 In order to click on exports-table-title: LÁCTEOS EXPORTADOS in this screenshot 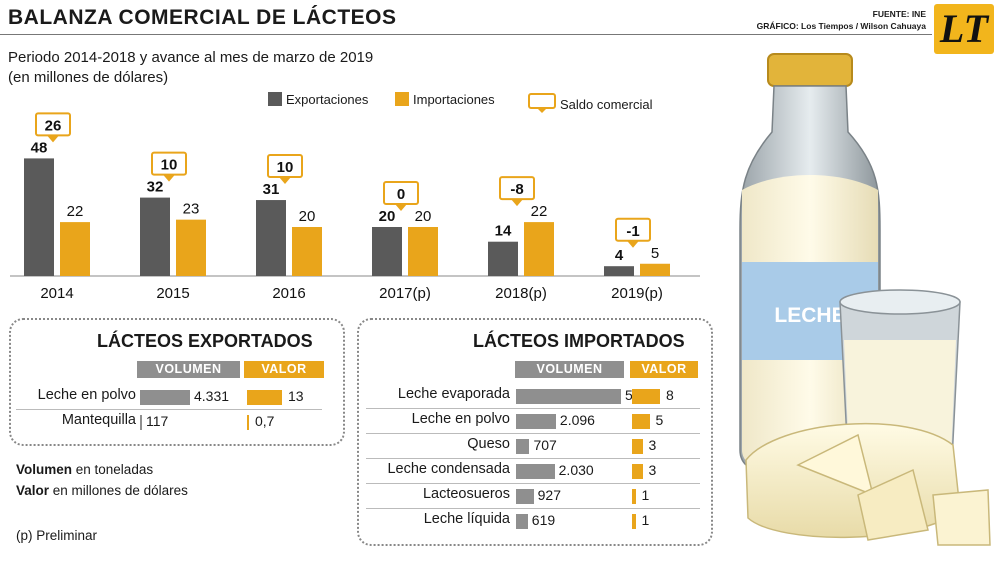, I will do `click(205, 341)`.